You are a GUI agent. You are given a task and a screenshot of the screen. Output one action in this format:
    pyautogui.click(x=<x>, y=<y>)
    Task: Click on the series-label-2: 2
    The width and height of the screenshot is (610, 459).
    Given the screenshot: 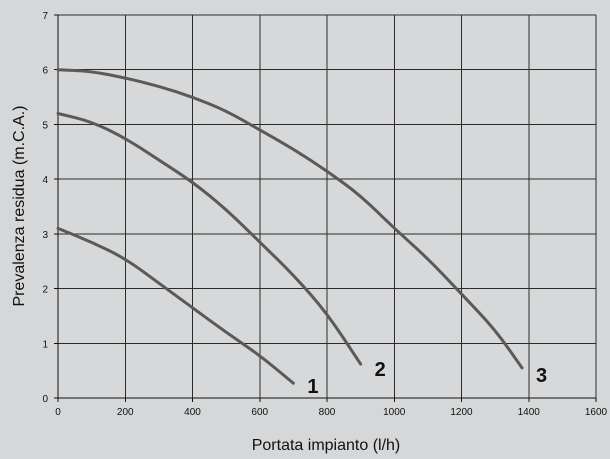 What is the action you would take?
    pyautogui.click(x=380, y=370)
    